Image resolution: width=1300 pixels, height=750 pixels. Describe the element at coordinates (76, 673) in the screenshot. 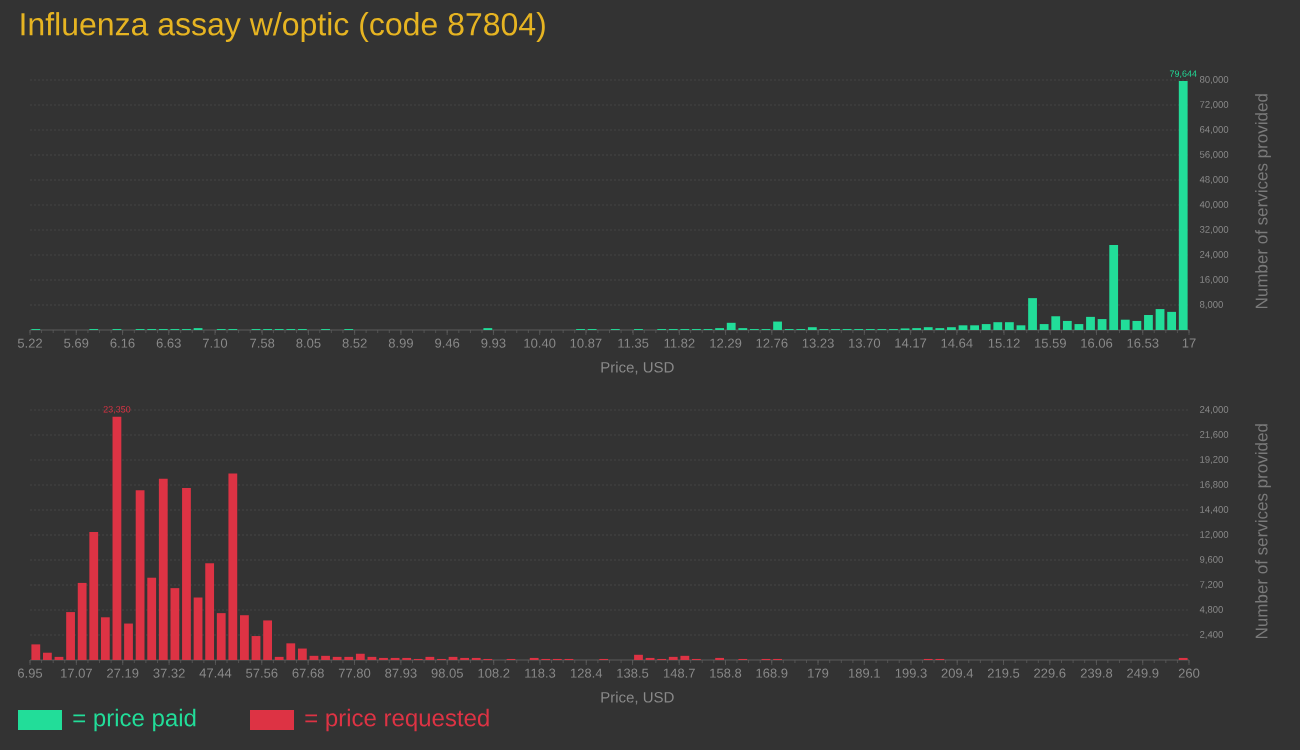

I see `x-tick-label: 17.07` at that location.